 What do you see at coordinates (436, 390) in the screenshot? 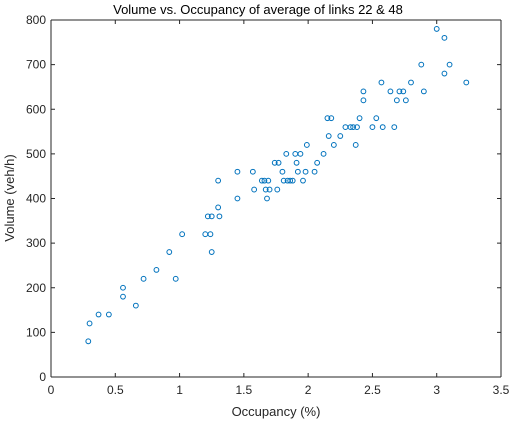
I see `x-tick-label: 3` at bounding box center [436, 390].